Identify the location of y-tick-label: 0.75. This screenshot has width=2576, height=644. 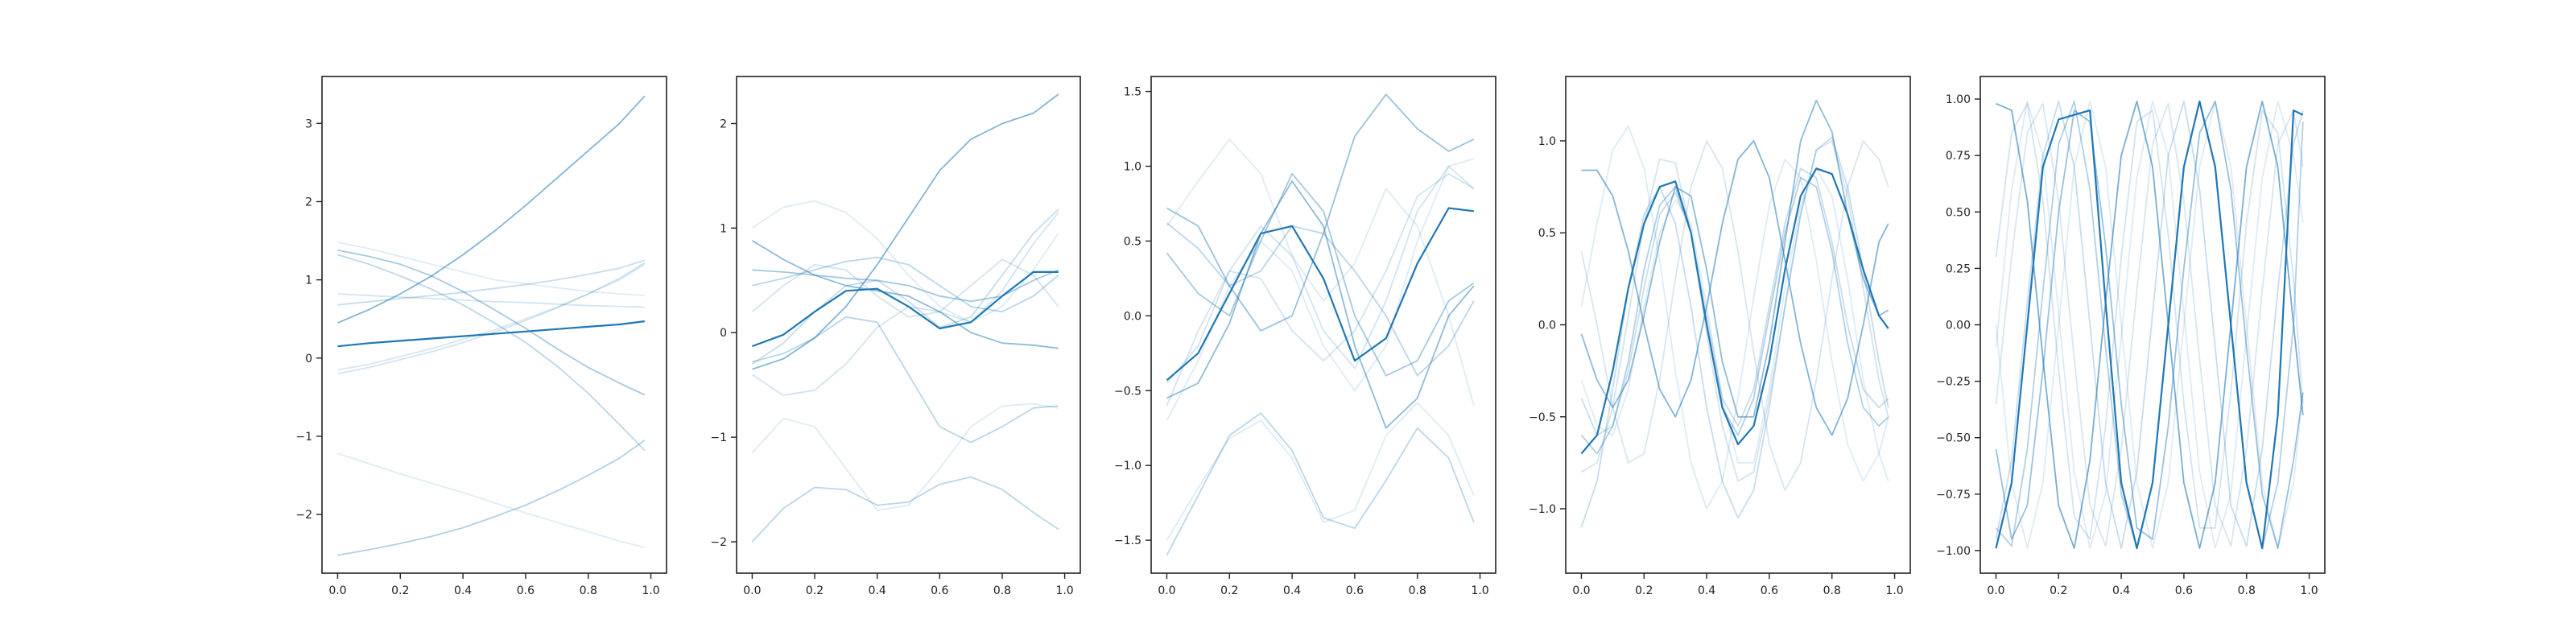
(1958, 156).